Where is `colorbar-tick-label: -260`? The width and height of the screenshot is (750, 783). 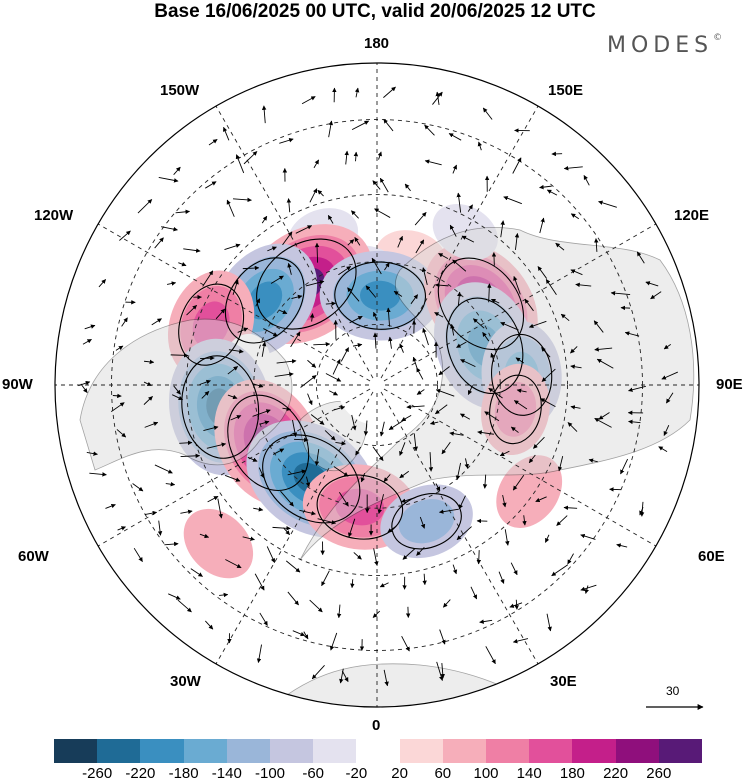
colorbar-tick-label: -260 is located at coordinates (97, 773).